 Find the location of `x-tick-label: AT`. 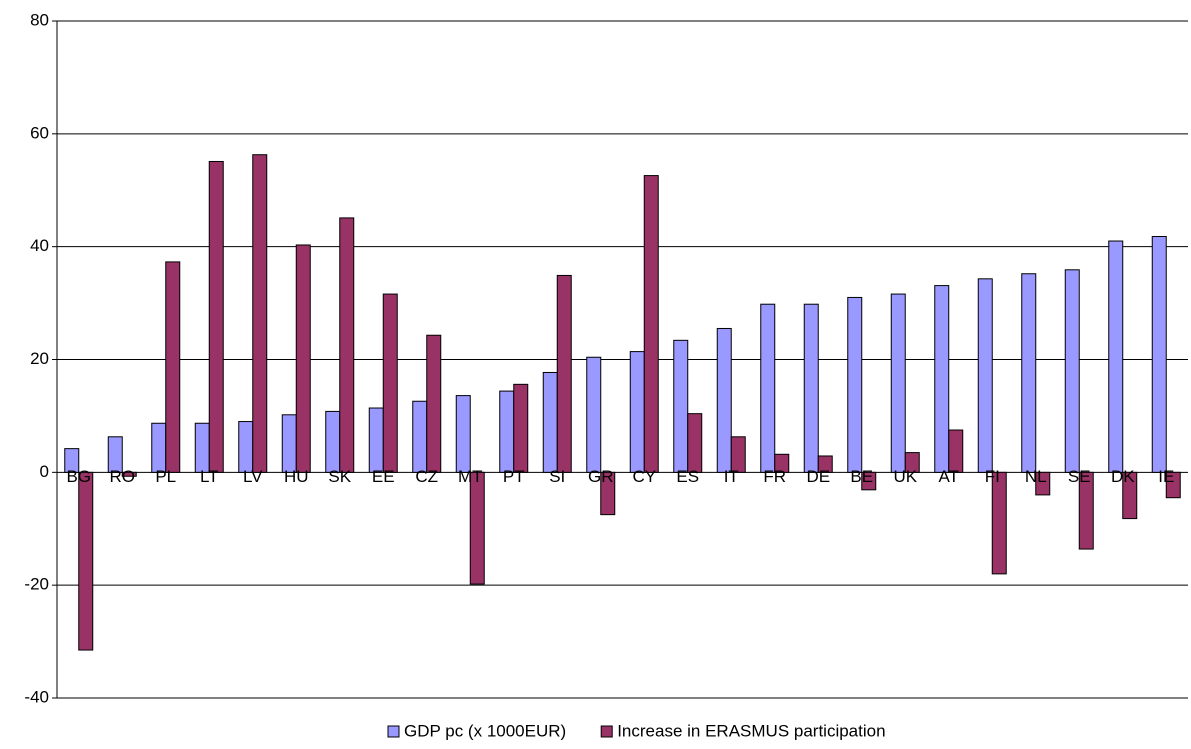

x-tick-label: AT is located at coordinates (949, 476).